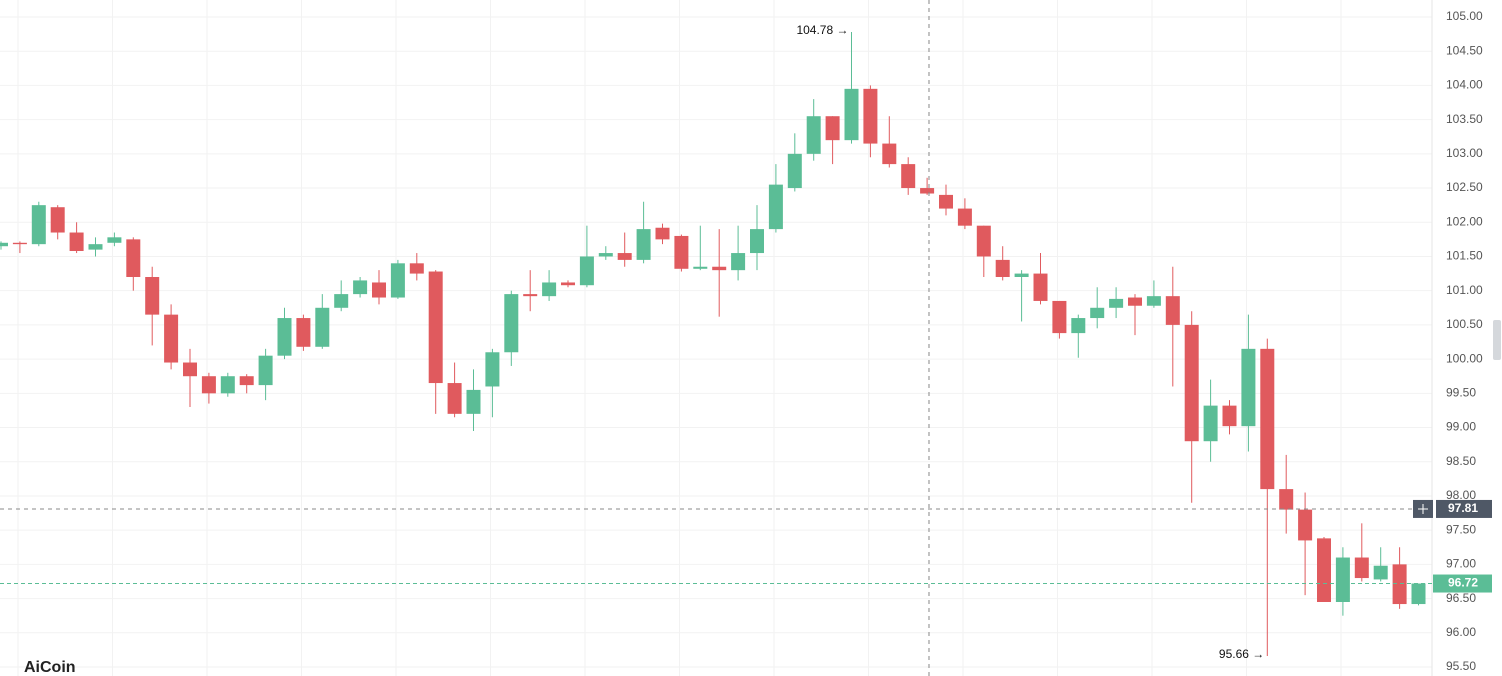 Image resolution: width=1502 pixels, height=676 pixels. What do you see at coordinates (1464, 221) in the screenshot?
I see `y-tick-label: 102.00` at bounding box center [1464, 221].